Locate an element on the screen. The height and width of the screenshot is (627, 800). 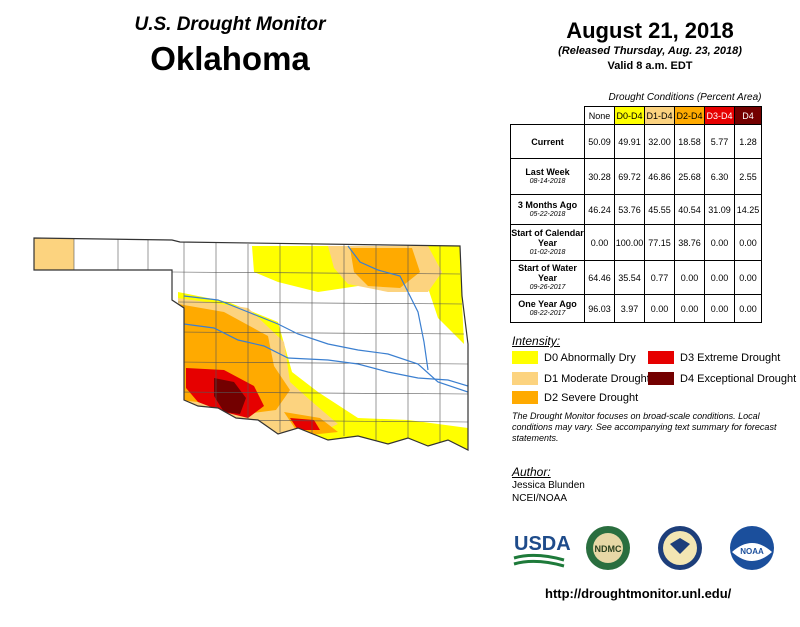
table-cell: 96.03 is located at coordinates (599, 308).